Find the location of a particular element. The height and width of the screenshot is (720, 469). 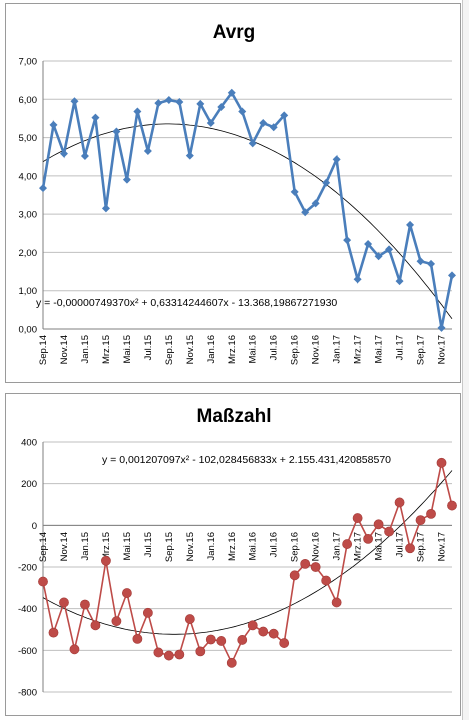

y-tick-label: 1,00 is located at coordinates (28, 291).